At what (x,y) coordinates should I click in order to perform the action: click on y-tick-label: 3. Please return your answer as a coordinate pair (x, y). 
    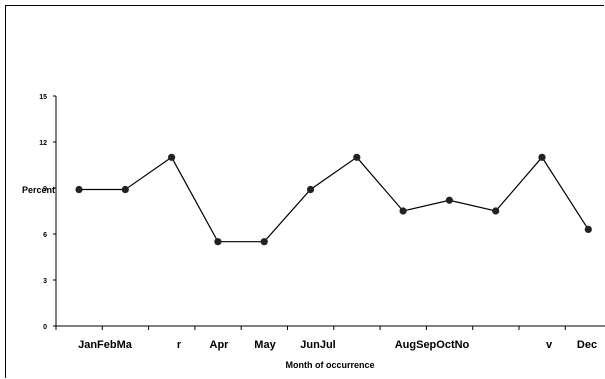
    Looking at the image, I should click on (45, 281).